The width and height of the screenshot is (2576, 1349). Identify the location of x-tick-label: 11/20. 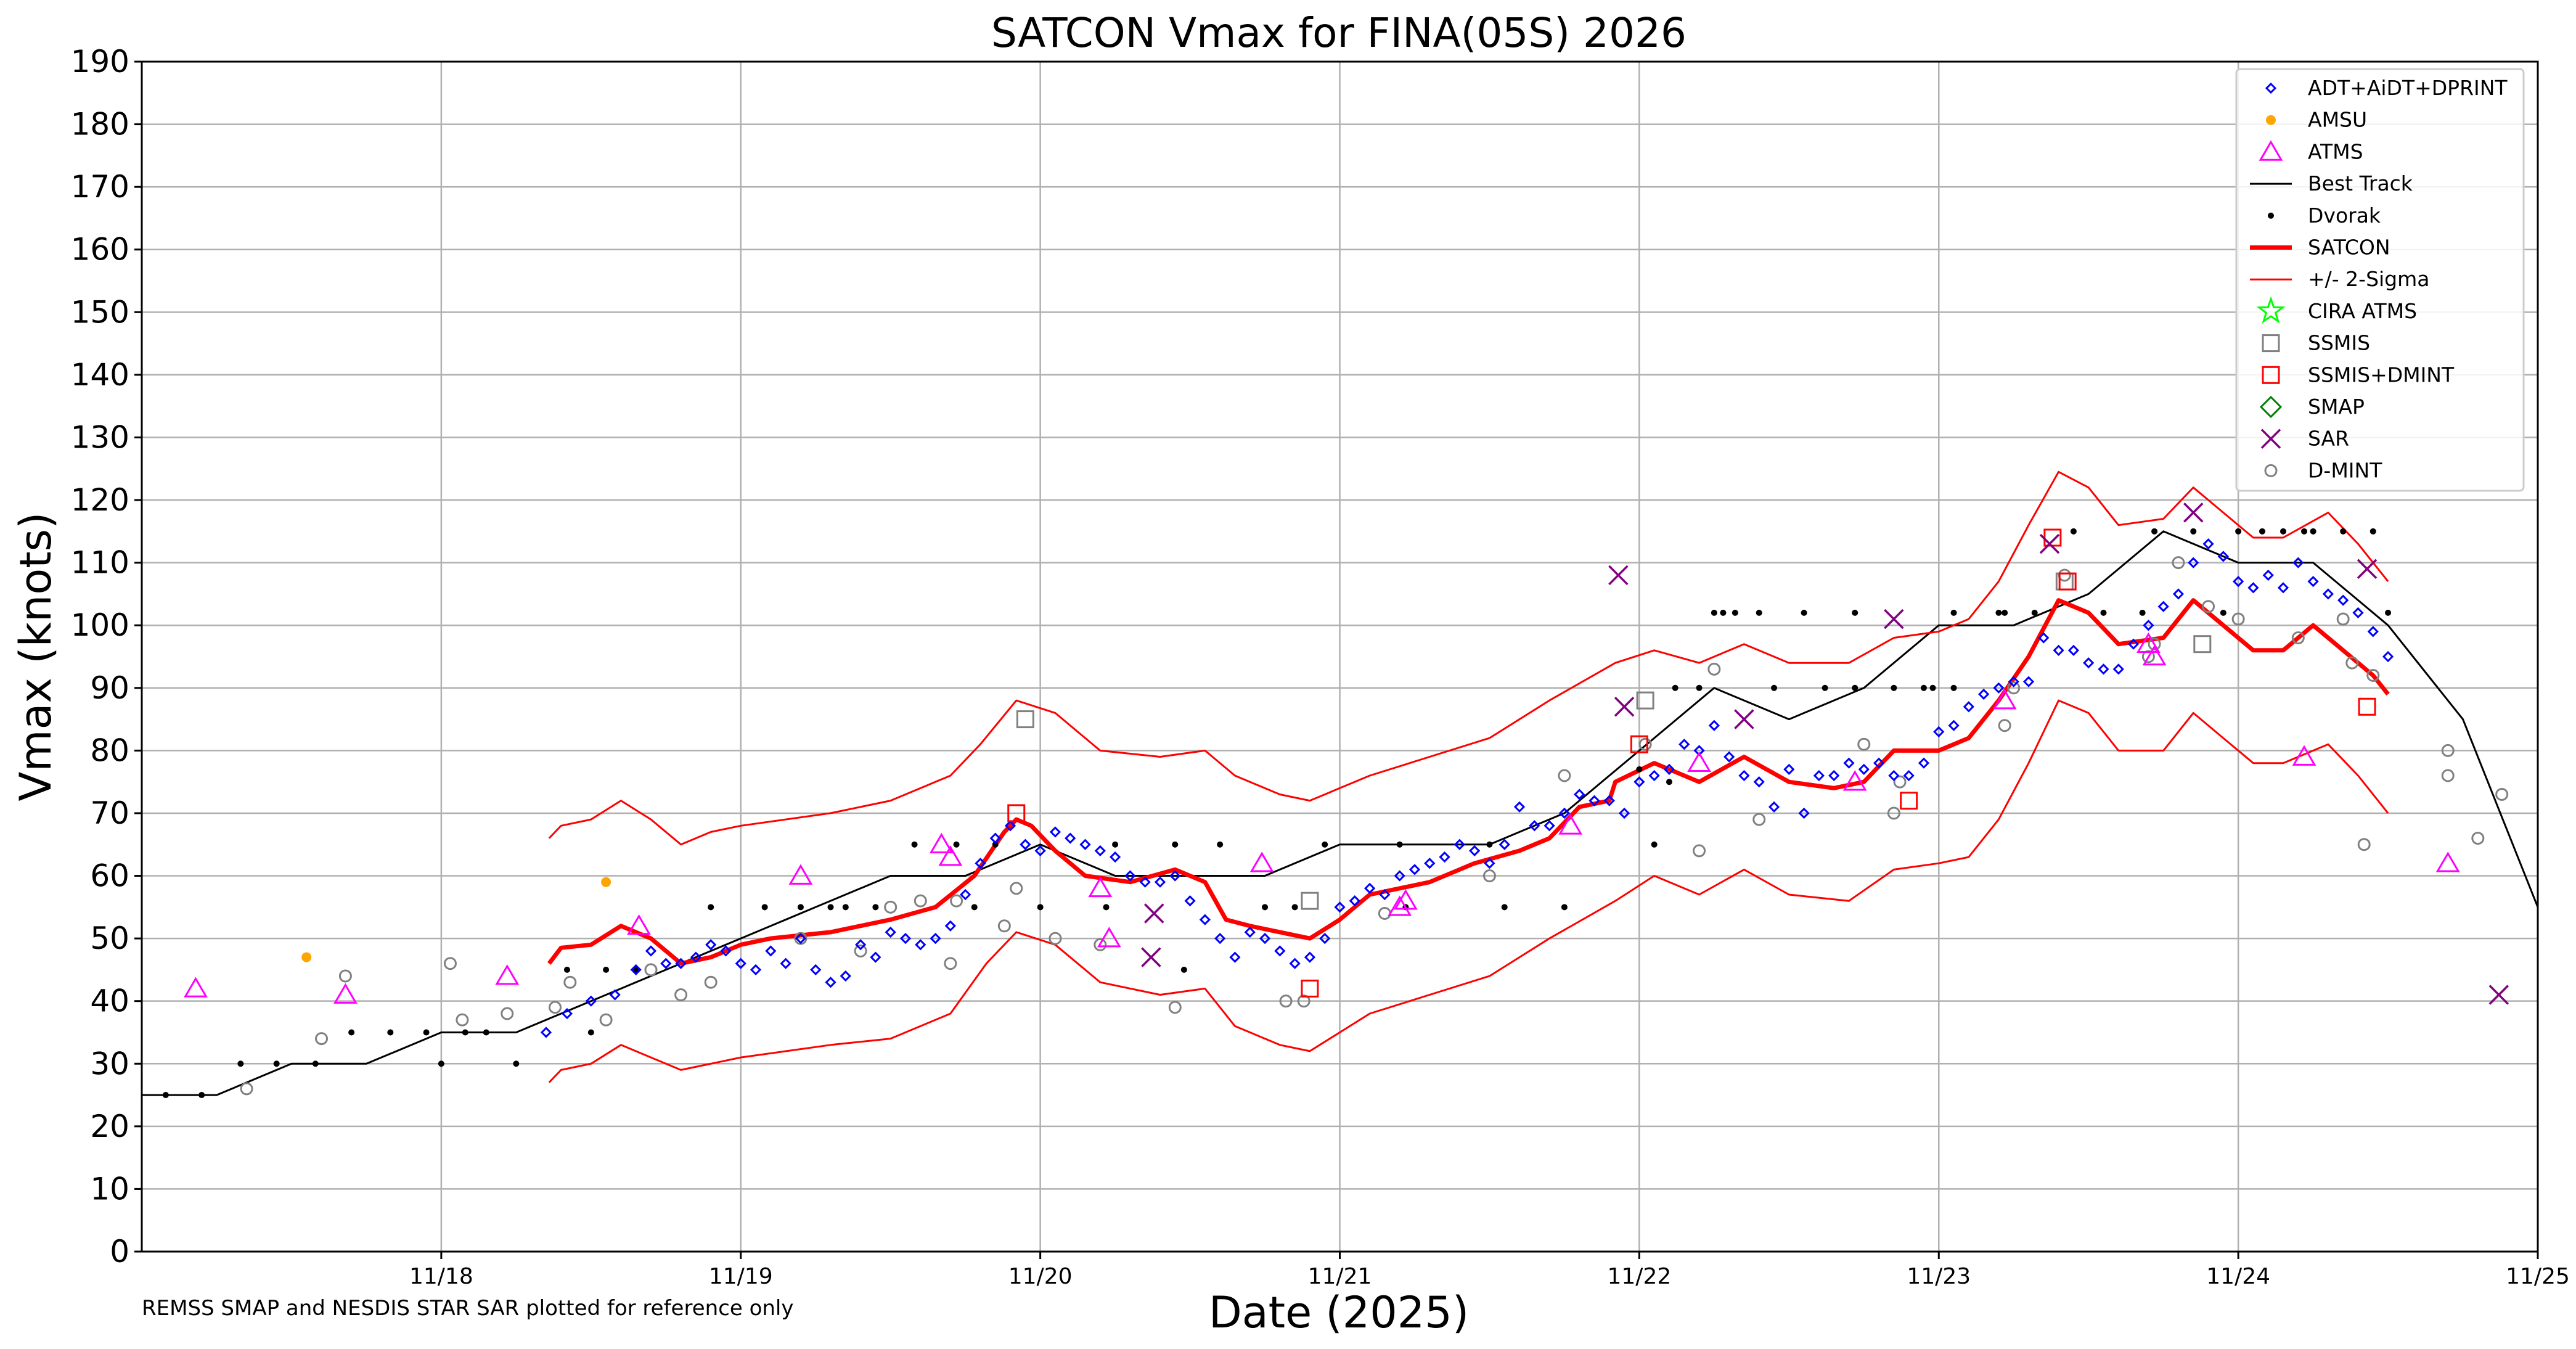
(1040, 1276).